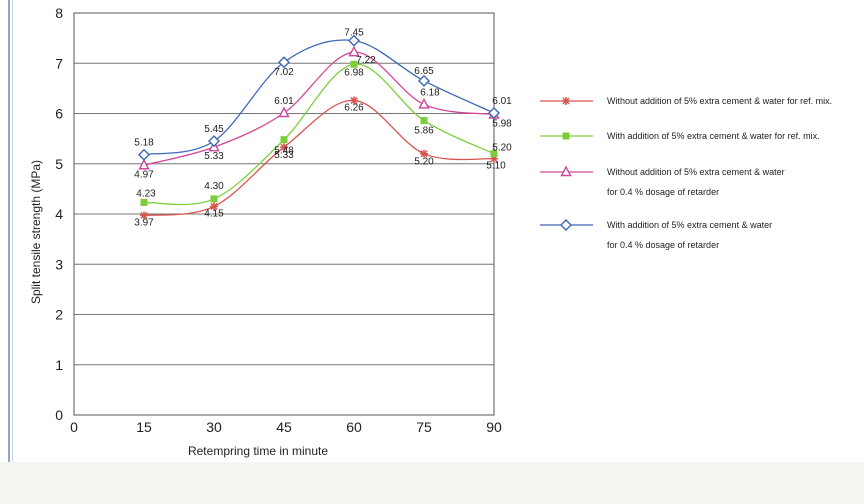 The height and width of the screenshot is (504, 864). I want to click on y-tick-label: 3, so click(59, 264).